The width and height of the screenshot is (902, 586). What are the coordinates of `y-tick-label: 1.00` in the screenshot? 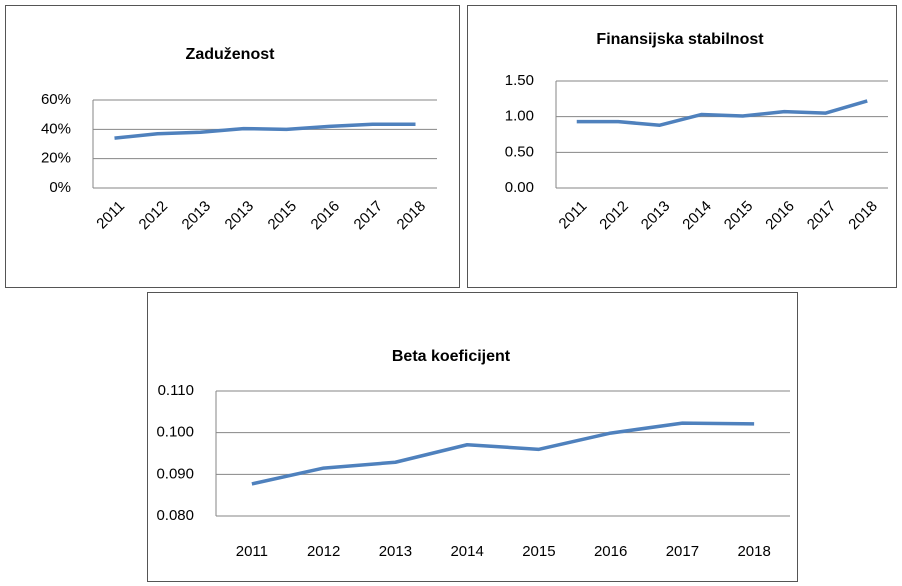 It's located at (519, 116).